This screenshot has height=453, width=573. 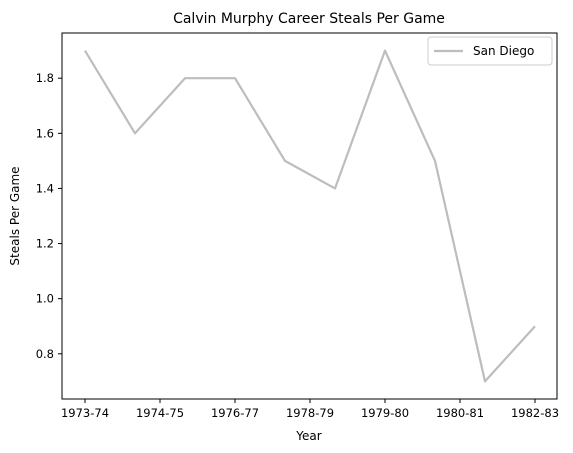 I want to click on x-tick-label: 1973-74, so click(x=85, y=413).